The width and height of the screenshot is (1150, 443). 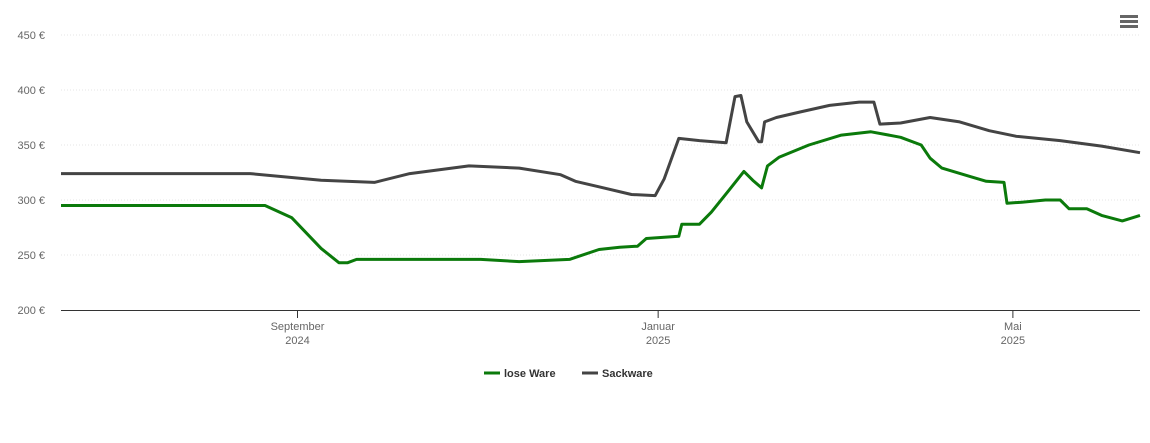 I want to click on legend-item: Sackware, so click(x=617, y=374).